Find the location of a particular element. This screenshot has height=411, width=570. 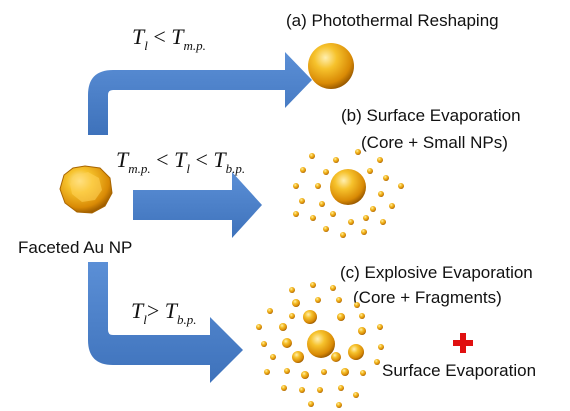

label-b-line1: (b) Surface Evaporation is located at coordinates (431, 115).